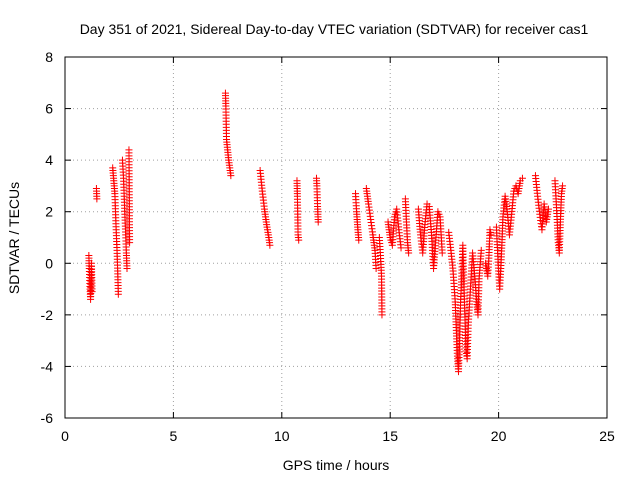 The image size is (640, 480). Describe the element at coordinates (390, 436) in the screenshot. I see `x-tick-label: 15` at that location.